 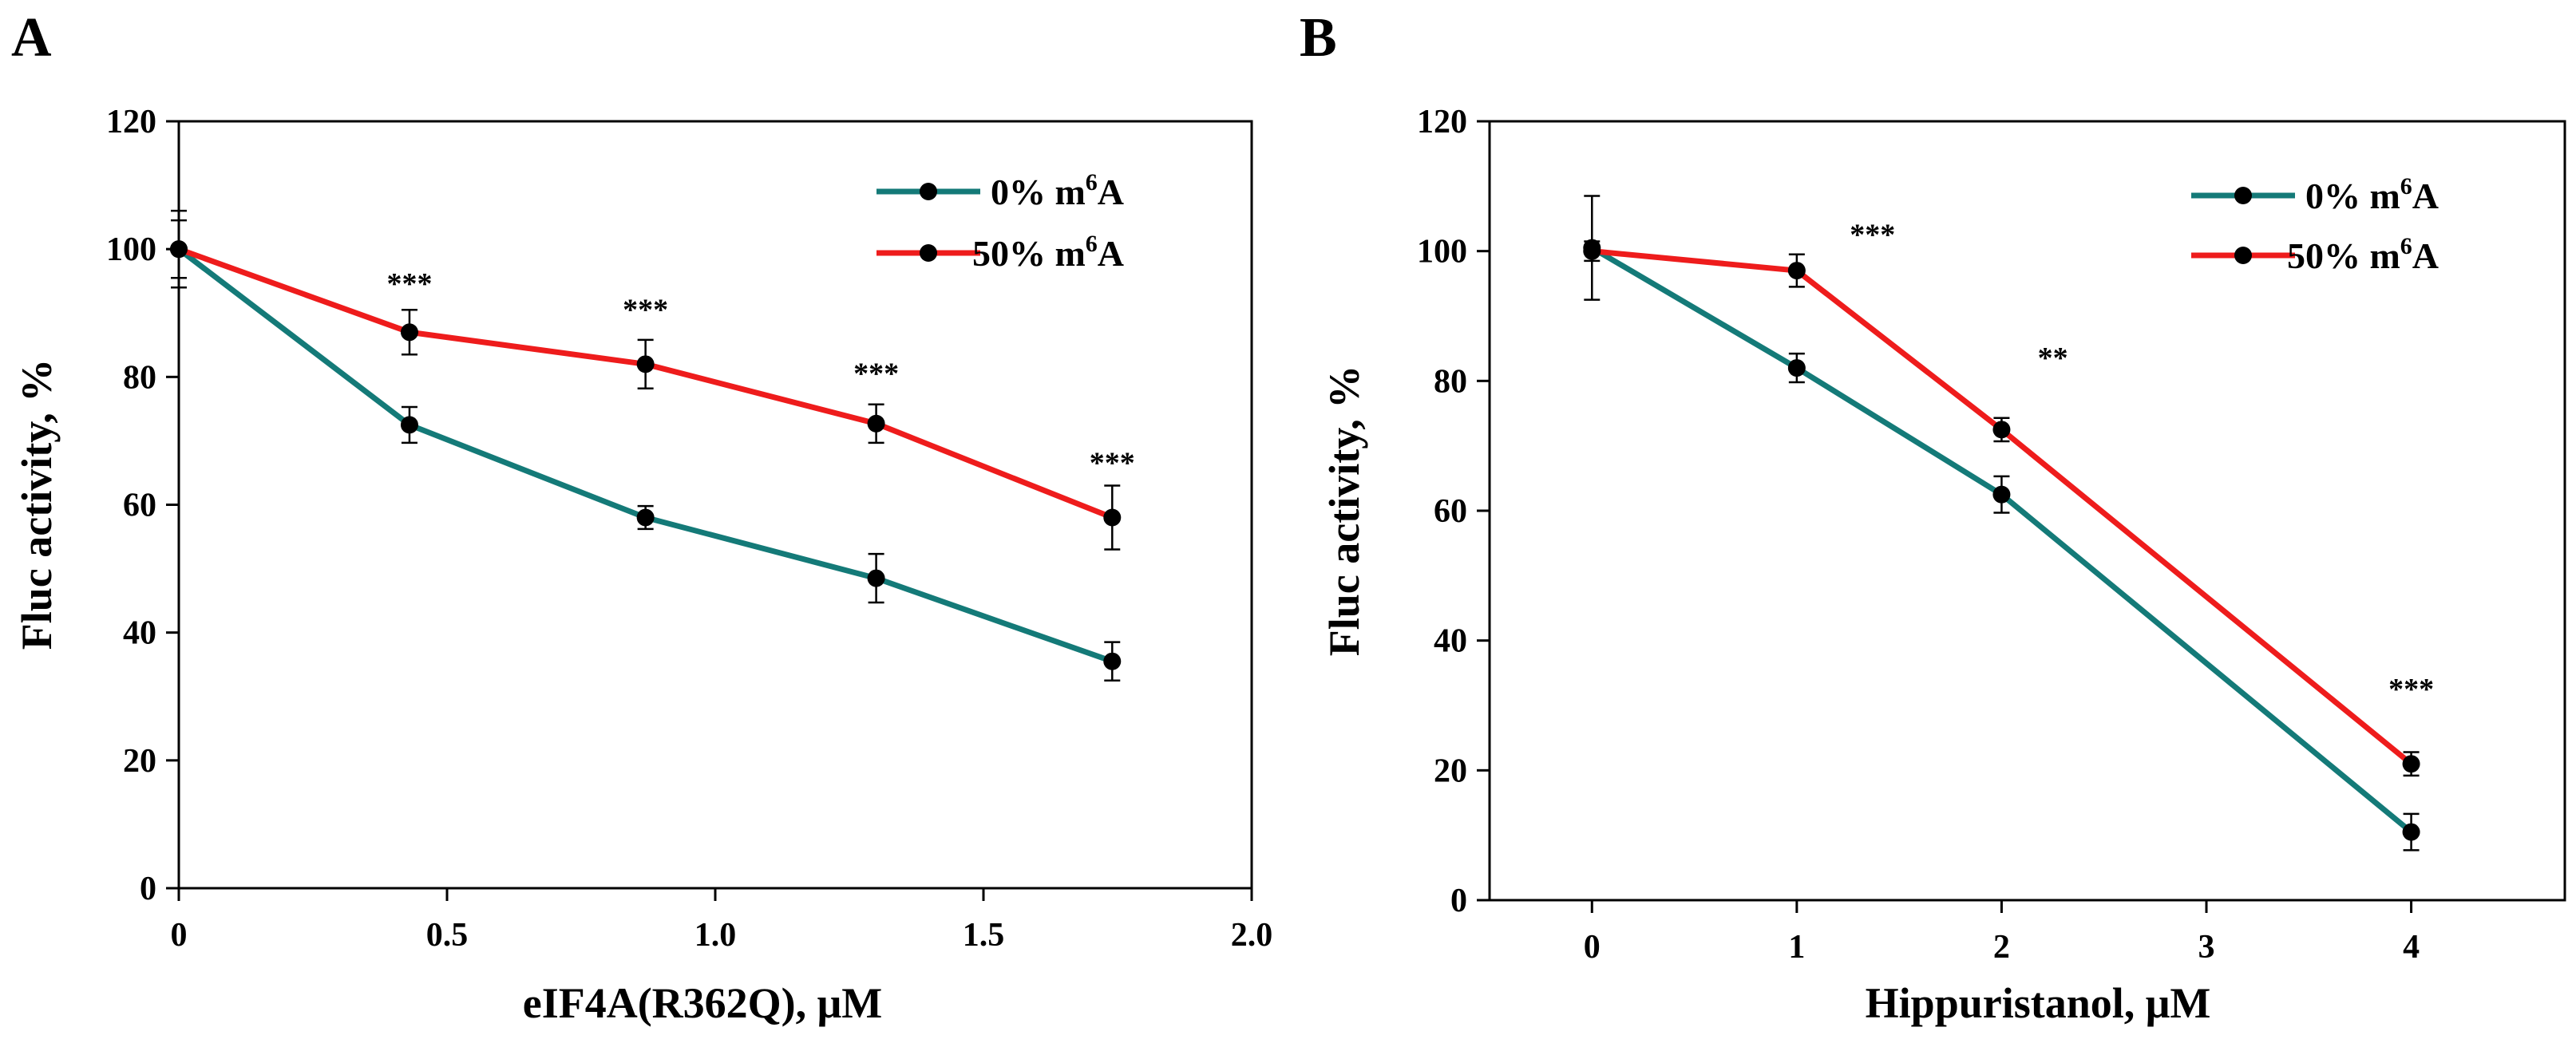 I want to click on x-axis-title: eIF4A(R362Q), μM, so click(x=703, y=1003).